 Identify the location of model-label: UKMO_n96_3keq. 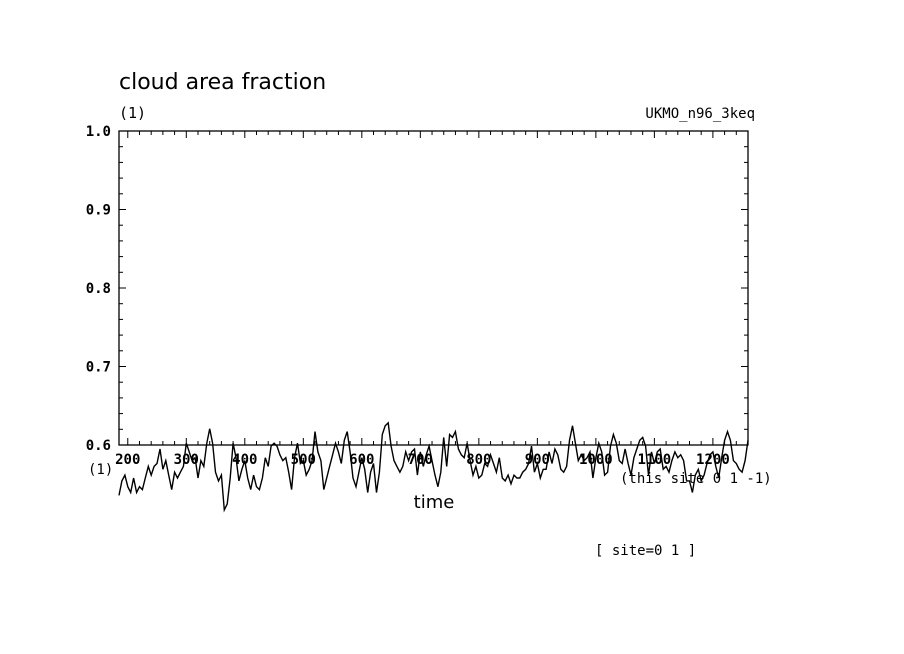
(700, 114).